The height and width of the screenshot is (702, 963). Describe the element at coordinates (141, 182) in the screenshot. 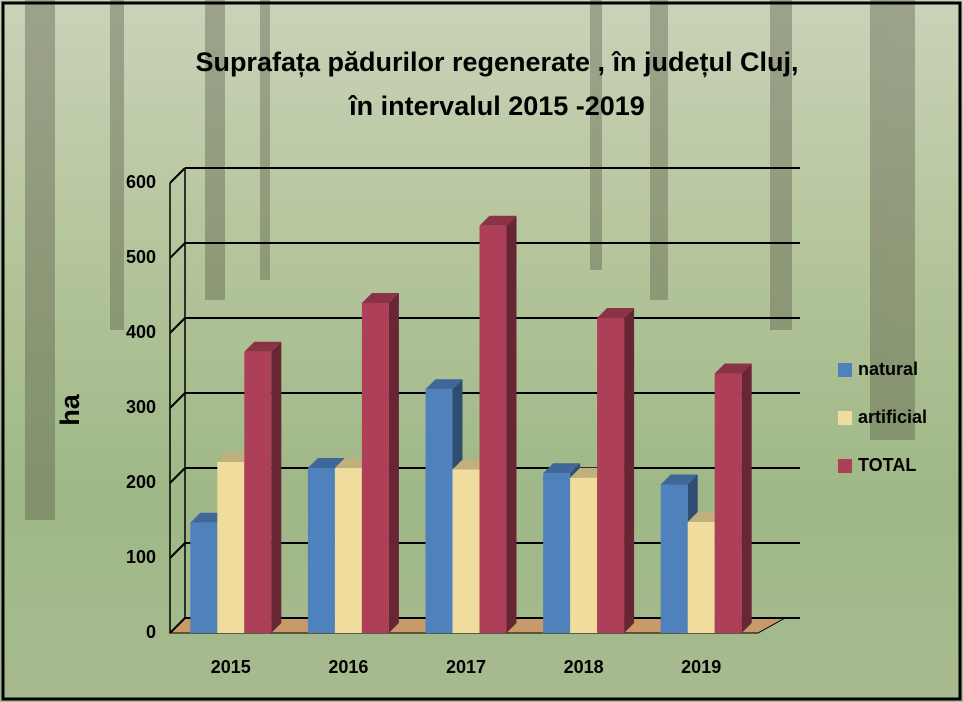

I see `y-tick-label: 600` at that location.